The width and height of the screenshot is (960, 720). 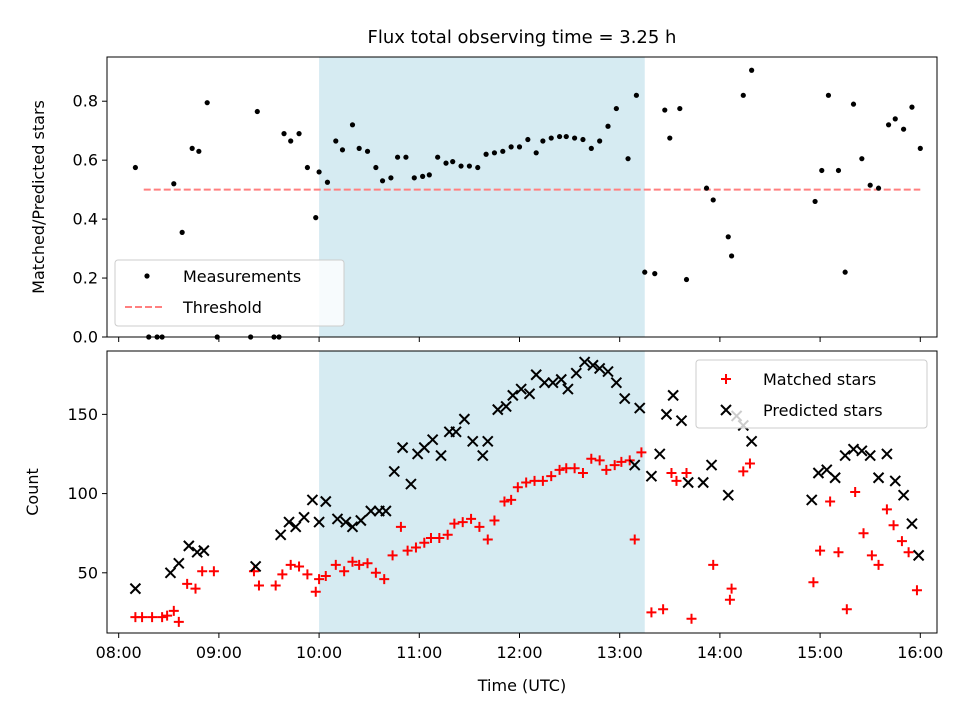 I want to click on bottom-legend: Matched stars Predicted stars, so click(x=811, y=394).